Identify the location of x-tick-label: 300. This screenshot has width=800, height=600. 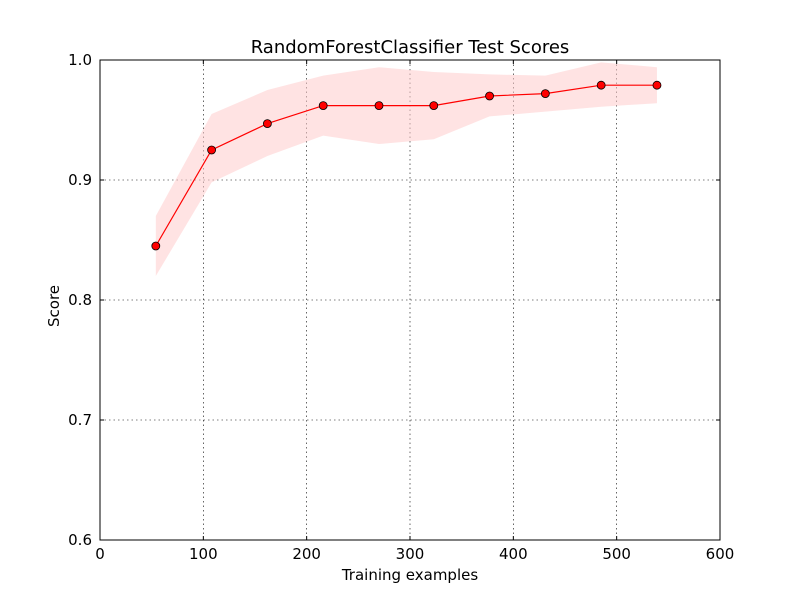
(410, 554).